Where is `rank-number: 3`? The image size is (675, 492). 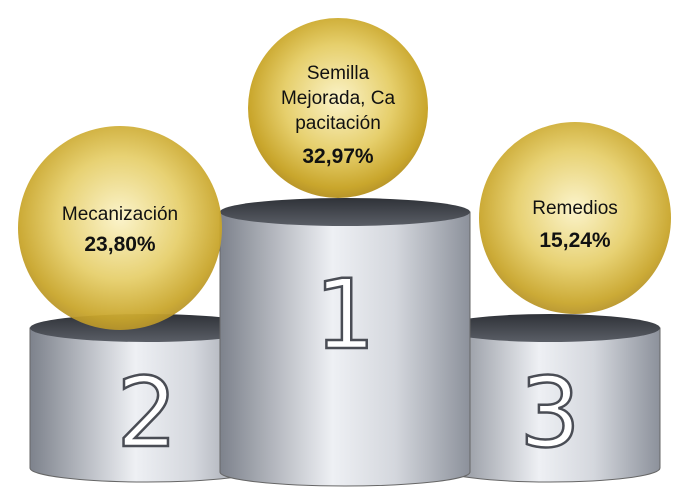
rank-number: 3 is located at coordinates (549, 413).